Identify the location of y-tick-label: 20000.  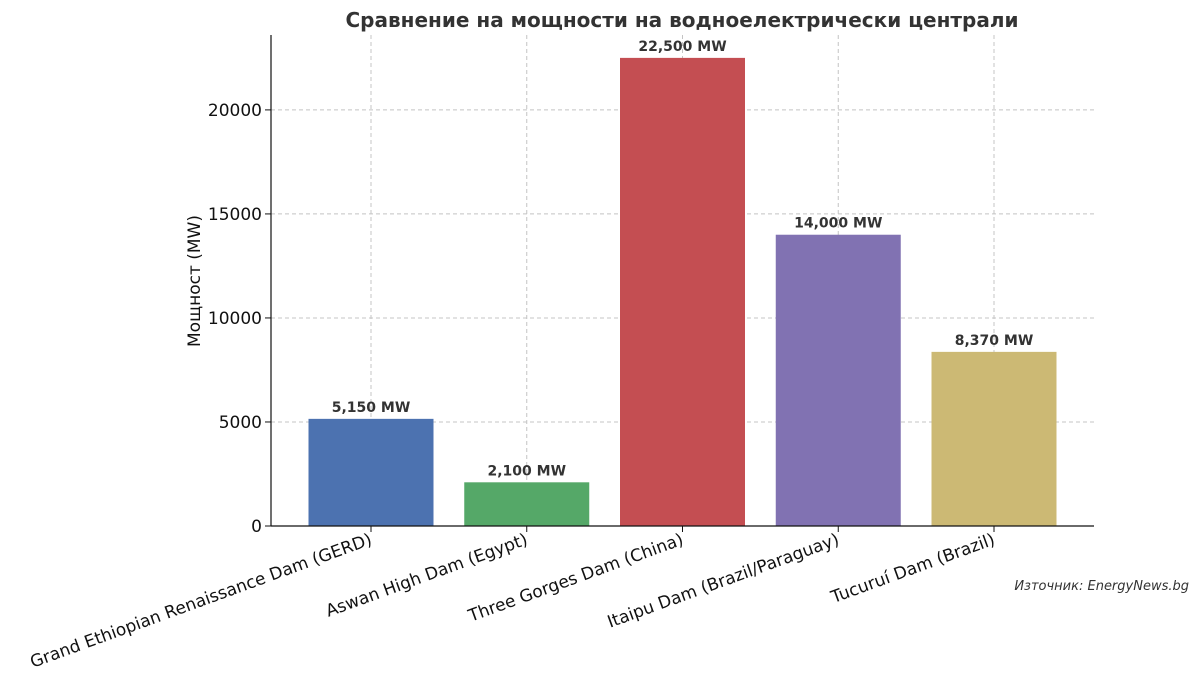
(235, 111).